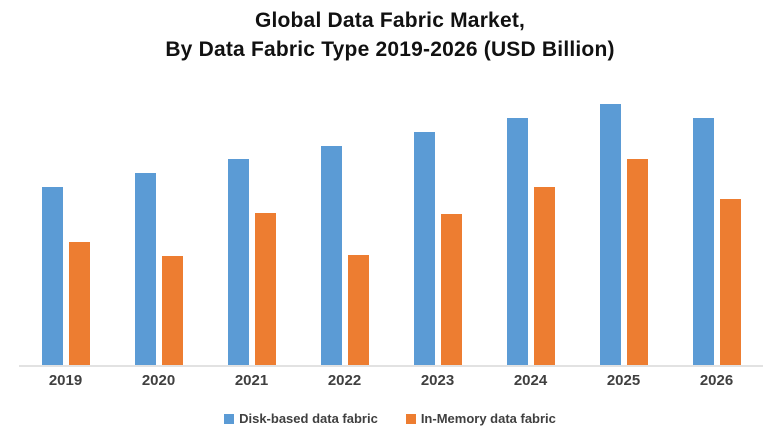 The image size is (780, 440). I want to click on bar-group-2020, so click(158, 227).